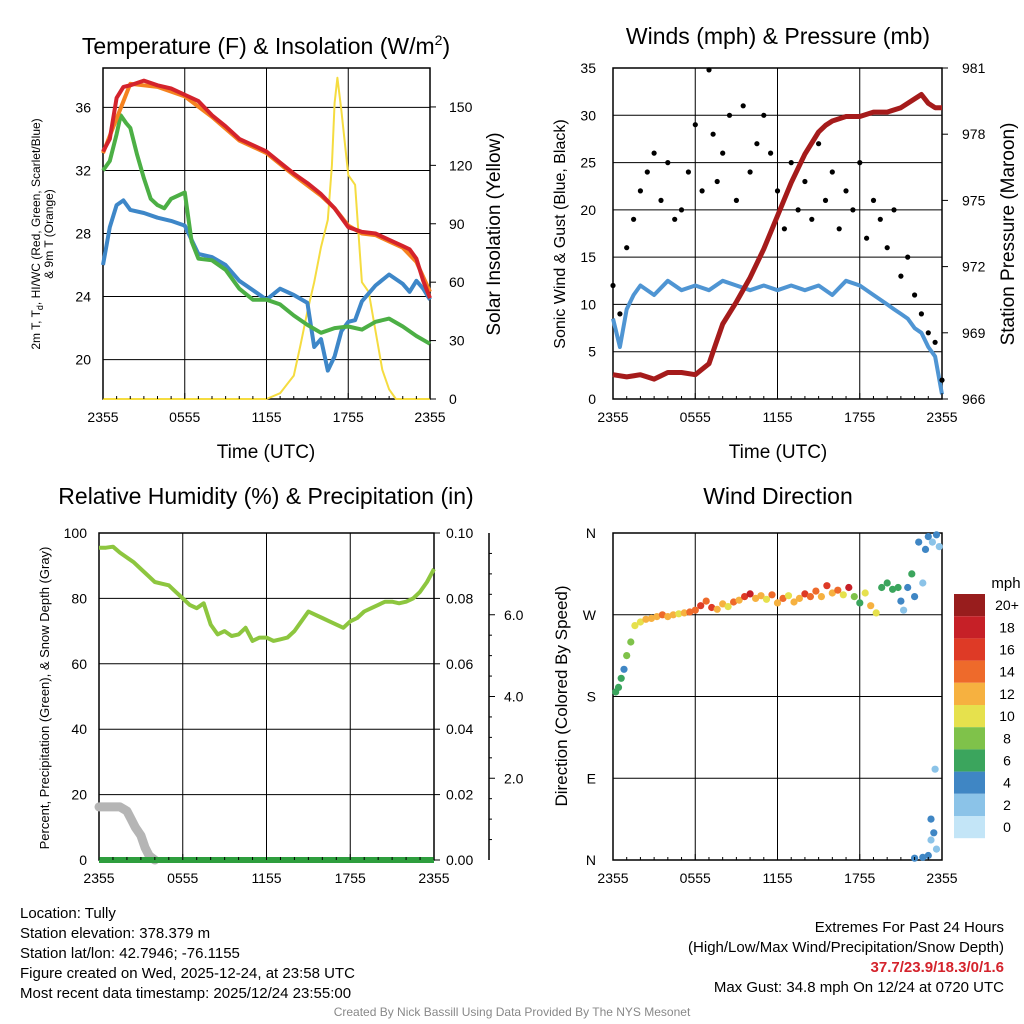 This screenshot has width=1024, height=1024. What do you see at coordinates (457, 224) in the screenshot?
I see `y2-tick-label: 90` at bounding box center [457, 224].